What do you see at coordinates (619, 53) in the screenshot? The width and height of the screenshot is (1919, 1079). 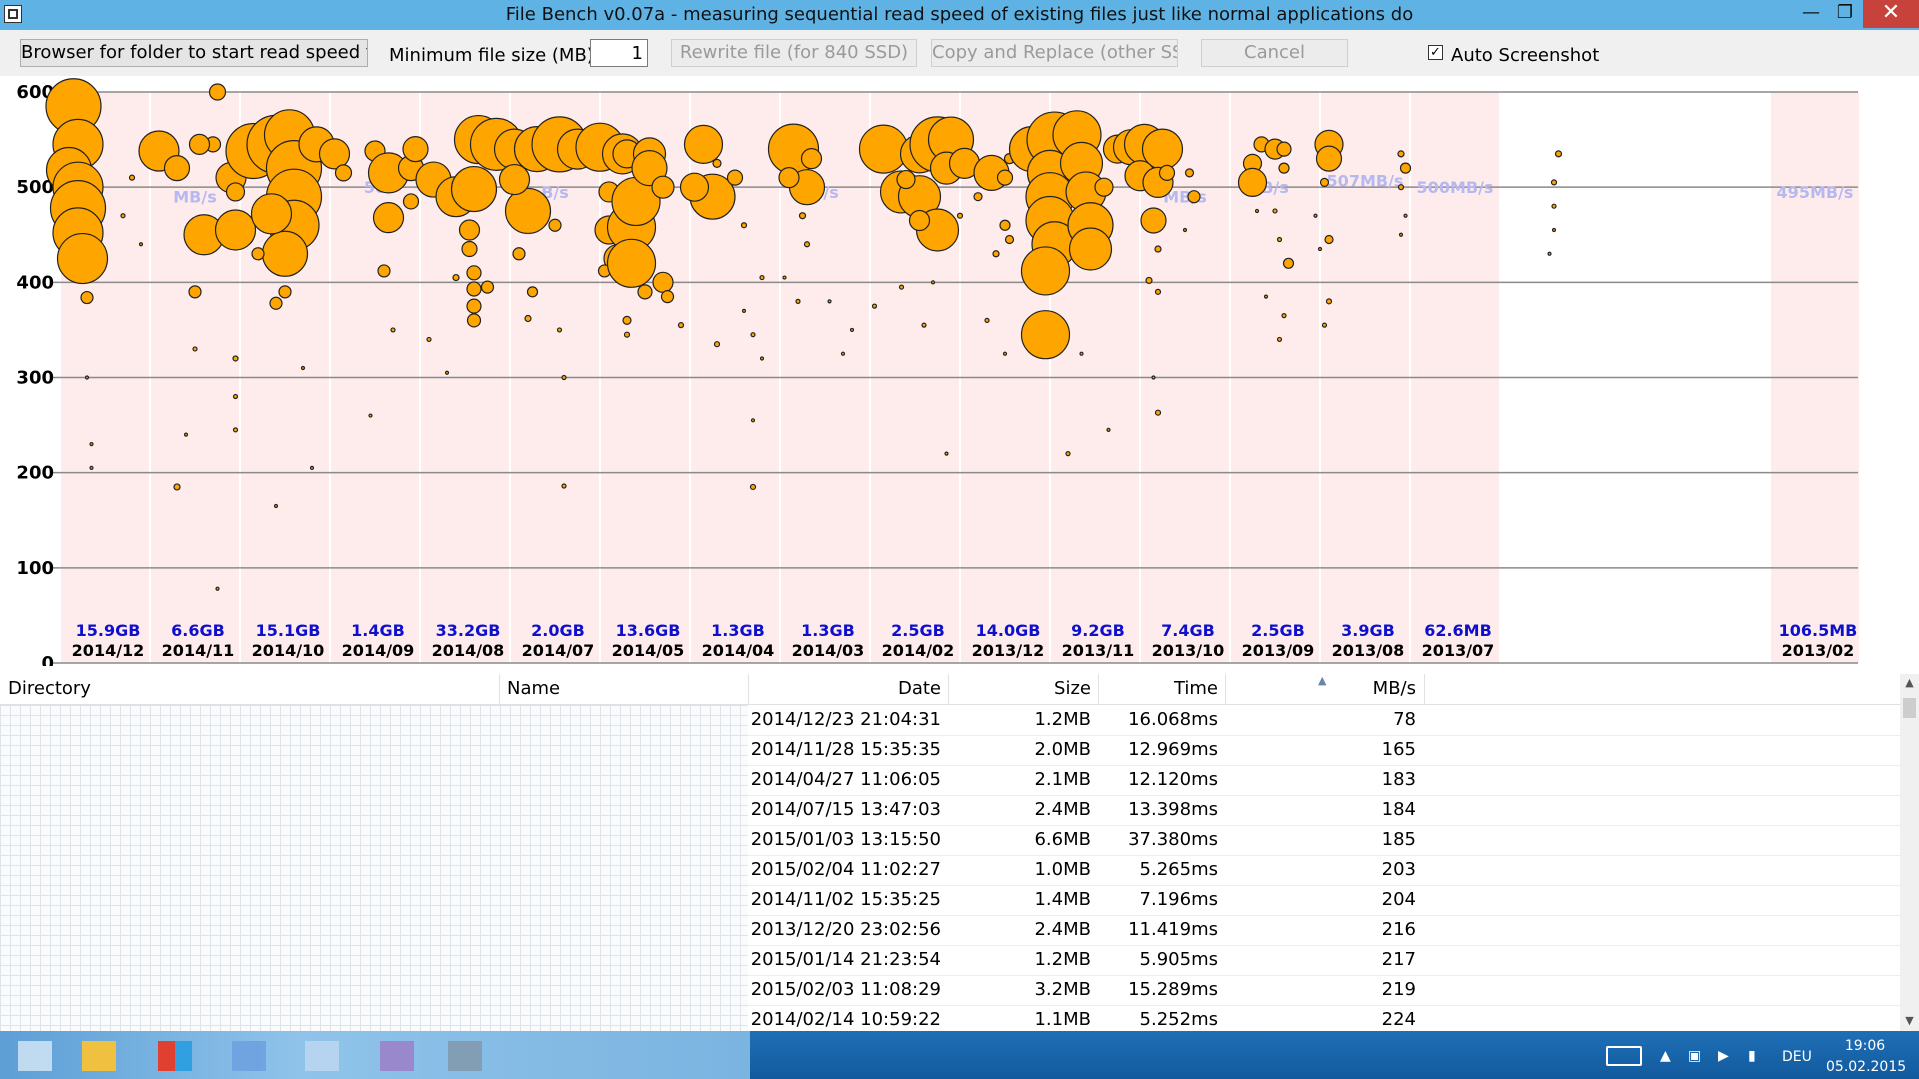 I see `min-file-size-input` at bounding box center [619, 53].